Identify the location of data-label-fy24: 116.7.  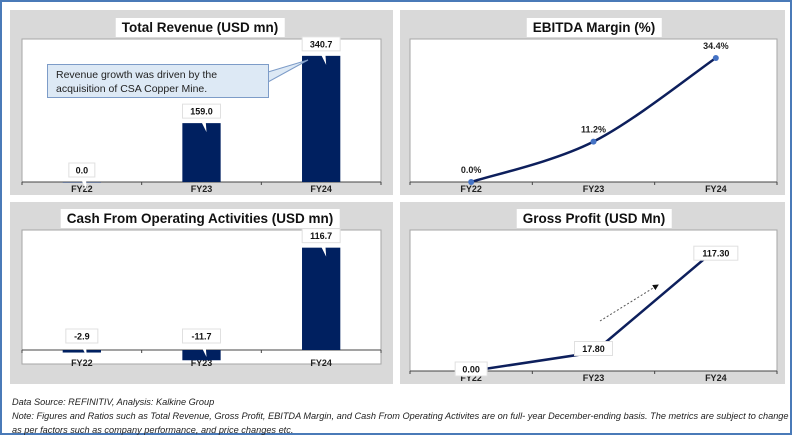
(321, 242).